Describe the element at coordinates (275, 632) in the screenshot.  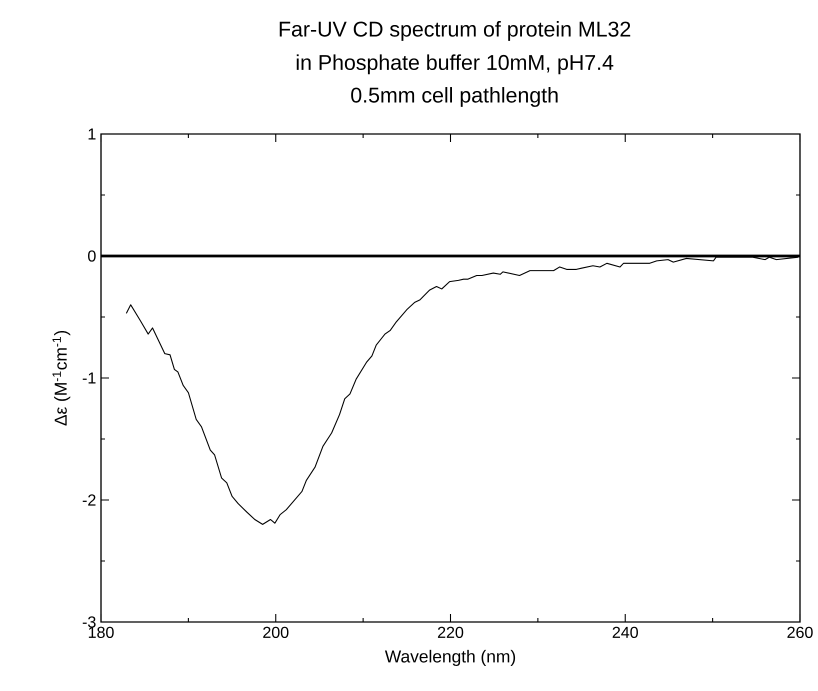
I see `x-tick-label: 200` at that location.